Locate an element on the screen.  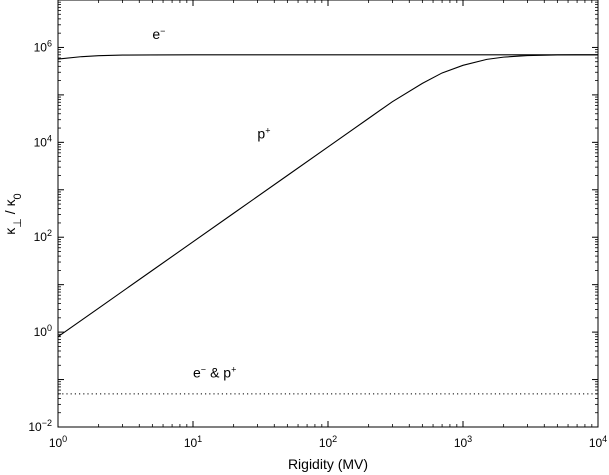
x-tick-label: 10⁰ is located at coordinates (58, 442).